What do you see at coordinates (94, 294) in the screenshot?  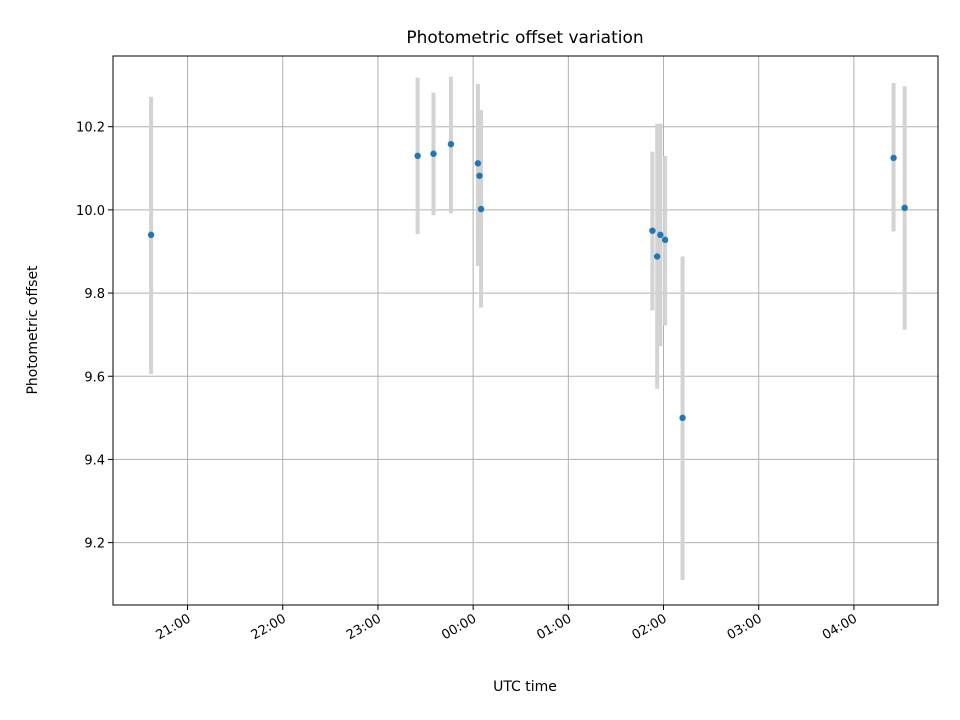 I see `y-tick-label: 9.8` at bounding box center [94, 294].